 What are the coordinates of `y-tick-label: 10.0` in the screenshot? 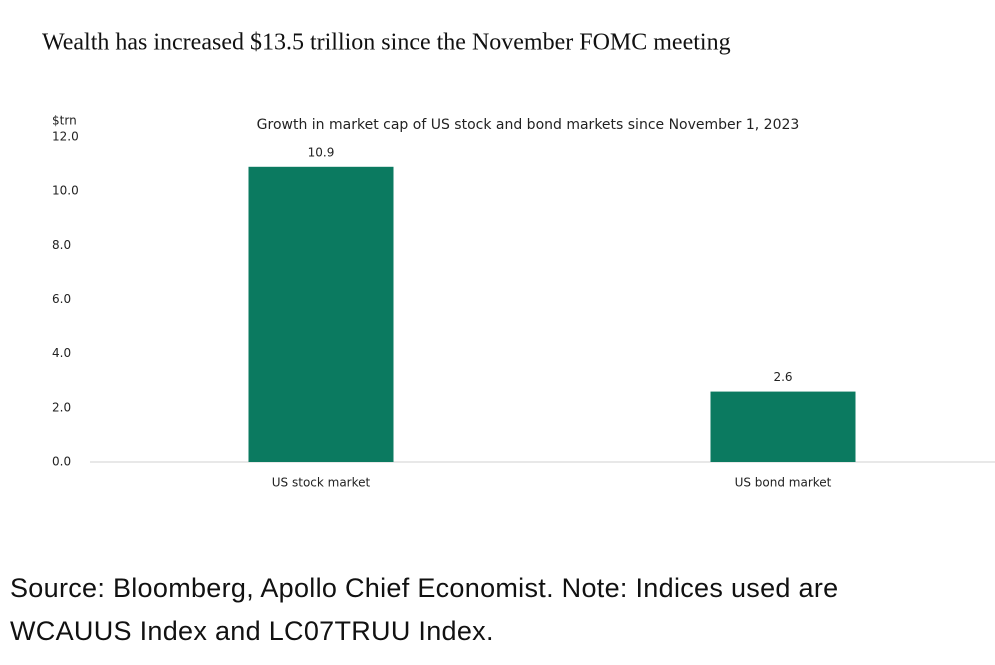 It's located at (65, 191).